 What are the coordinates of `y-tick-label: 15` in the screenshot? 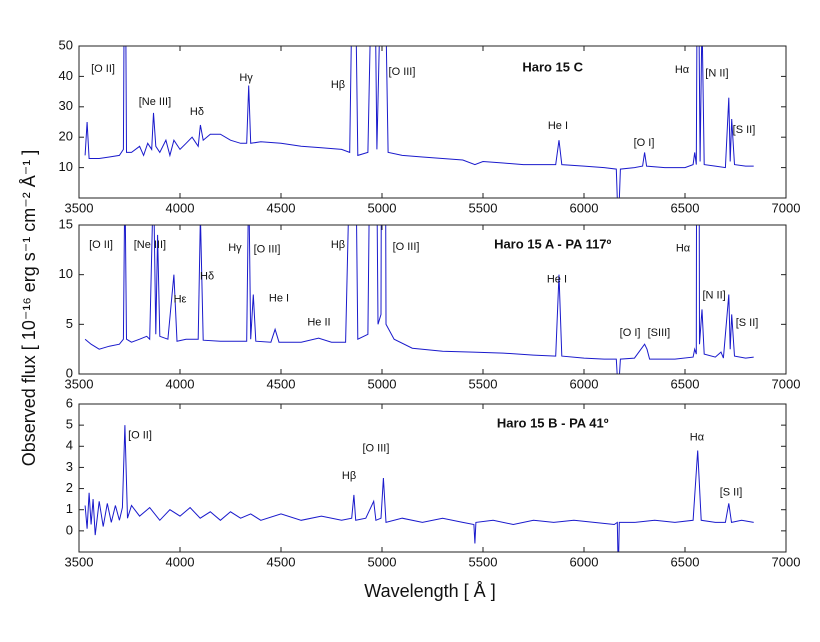 It's located at (66, 223).